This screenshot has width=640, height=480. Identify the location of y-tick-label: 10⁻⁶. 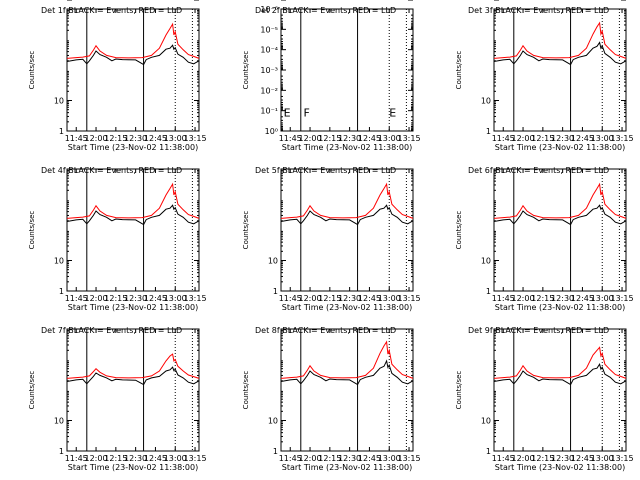
(269, 9).